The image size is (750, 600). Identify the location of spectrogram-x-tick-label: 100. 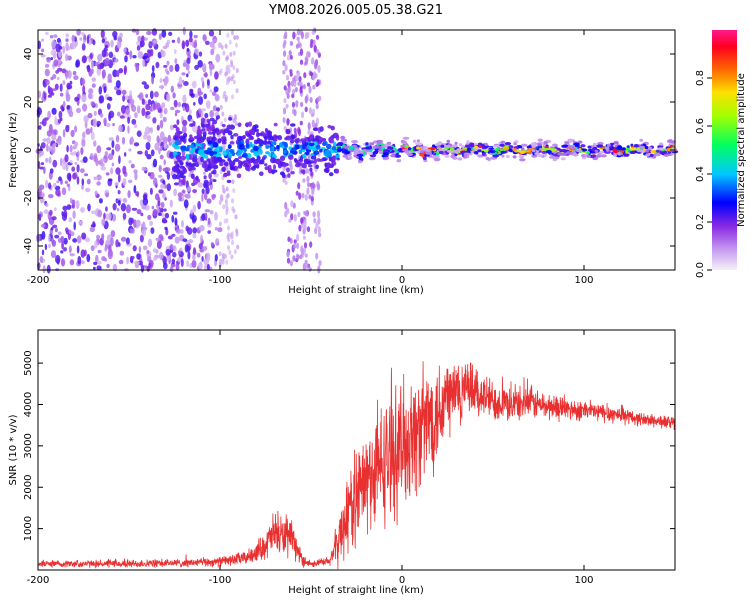
(583, 280).